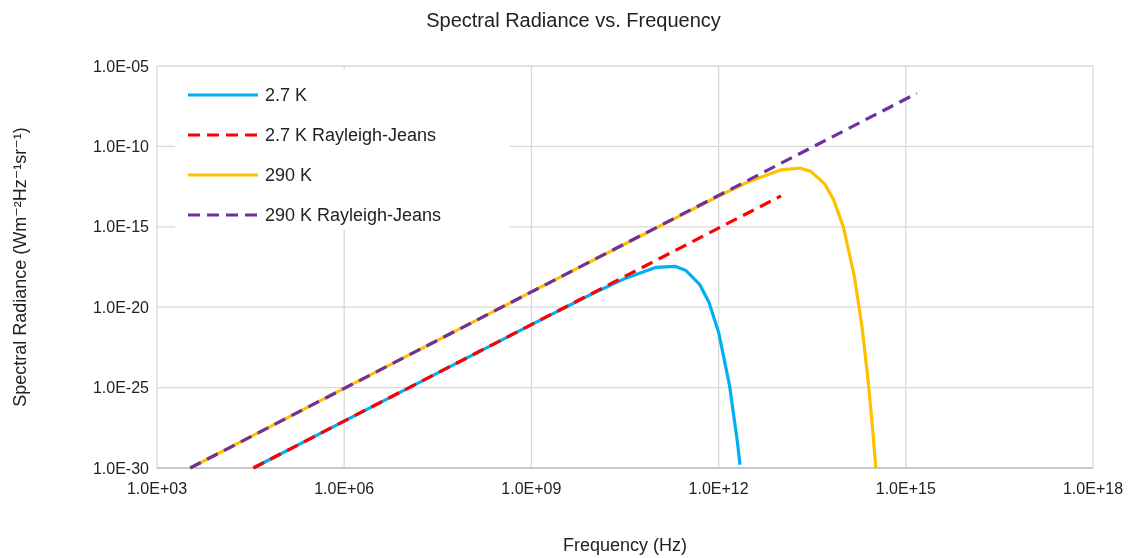 The height and width of the screenshot is (558, 1147). What do you see at coordinates (351, 135) in the screenshot?
I see `legend-label: 2.7 K Rayleigh-Jeans` at bounding box center [351, 135].